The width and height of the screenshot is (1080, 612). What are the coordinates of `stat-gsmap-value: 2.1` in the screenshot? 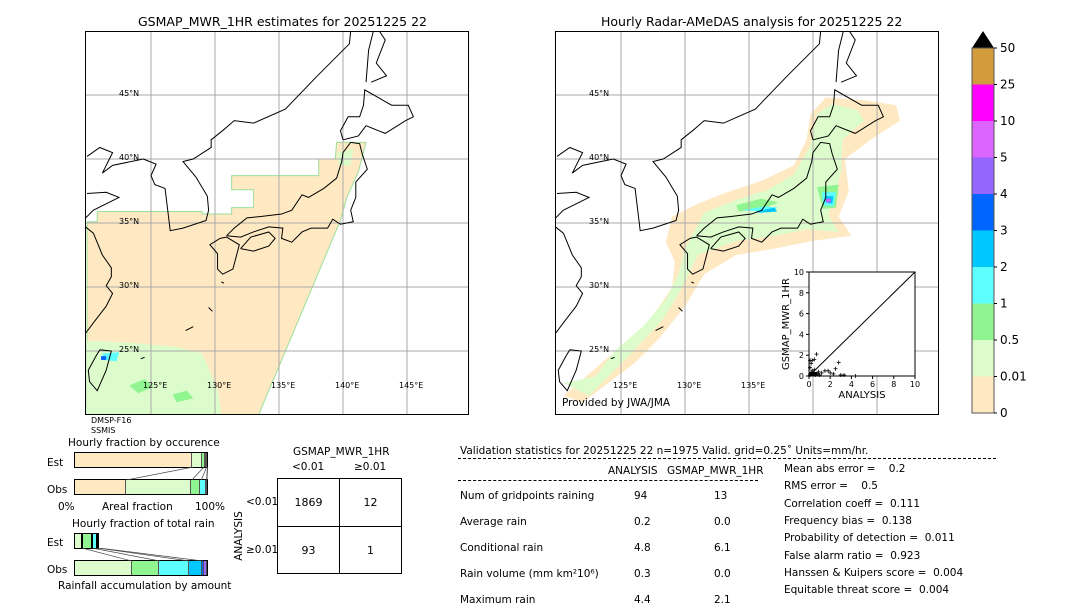 It's located at (722, 600).